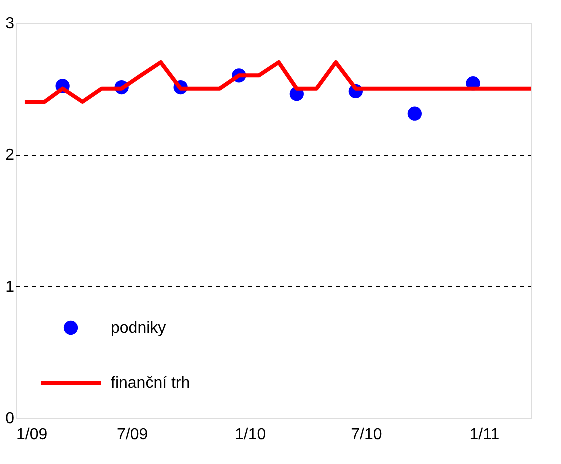  I want to click on x-tick-label: 7/09, so click(132, 435).